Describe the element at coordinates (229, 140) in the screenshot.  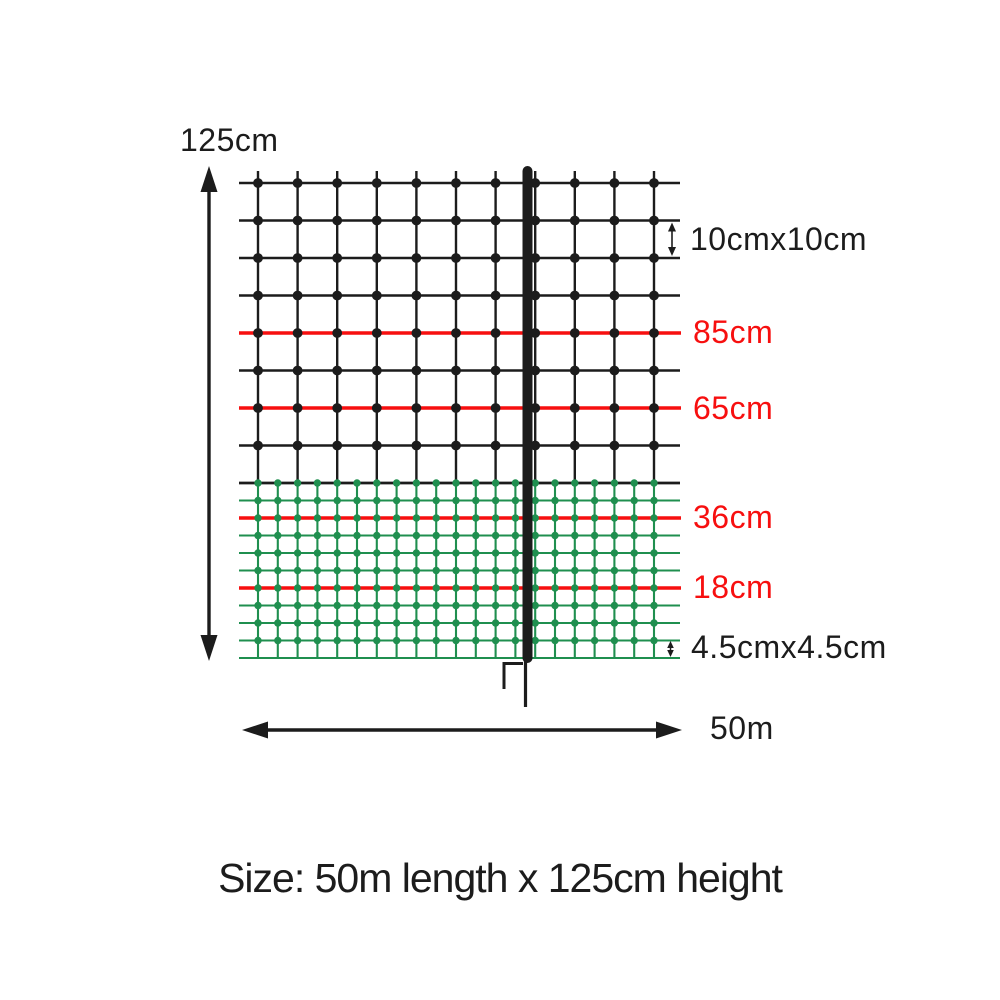
I see `total-height-label: 125cm` at that location.